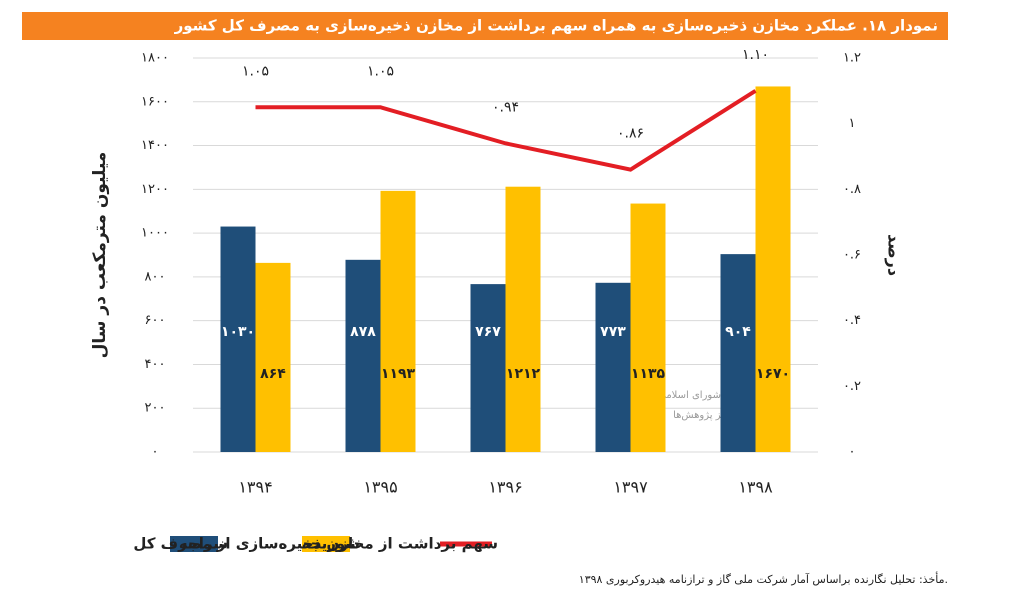  I want to click on x-tick-label: ۱۳۹۶, so click(505, 487).